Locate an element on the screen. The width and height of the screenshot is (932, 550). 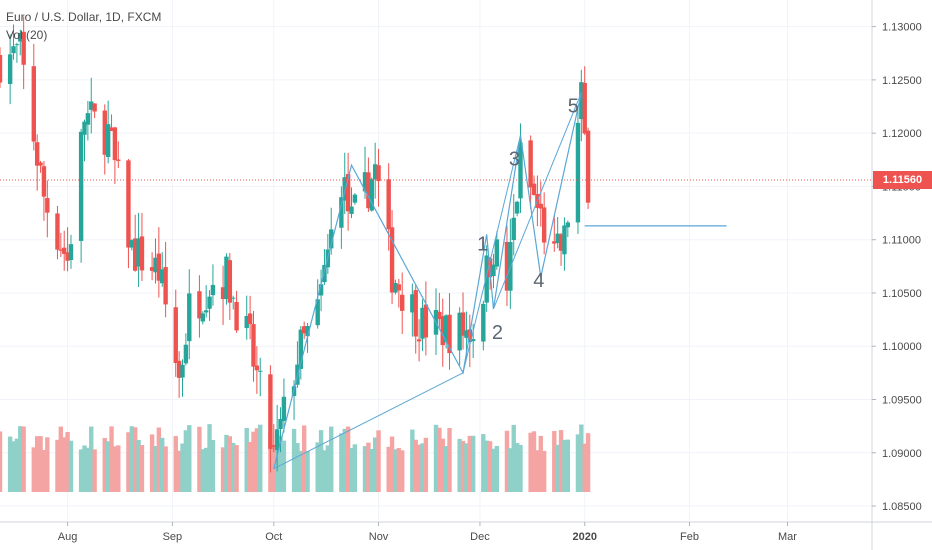
y-tick-label: 1.12500 is located at coordinates (902, 81).